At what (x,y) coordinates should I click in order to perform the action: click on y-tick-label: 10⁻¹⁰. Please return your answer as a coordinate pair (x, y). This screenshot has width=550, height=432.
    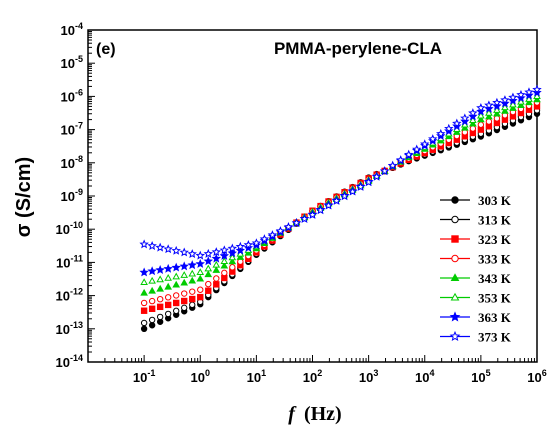
    Looking at the image, I should click on (69, 228).